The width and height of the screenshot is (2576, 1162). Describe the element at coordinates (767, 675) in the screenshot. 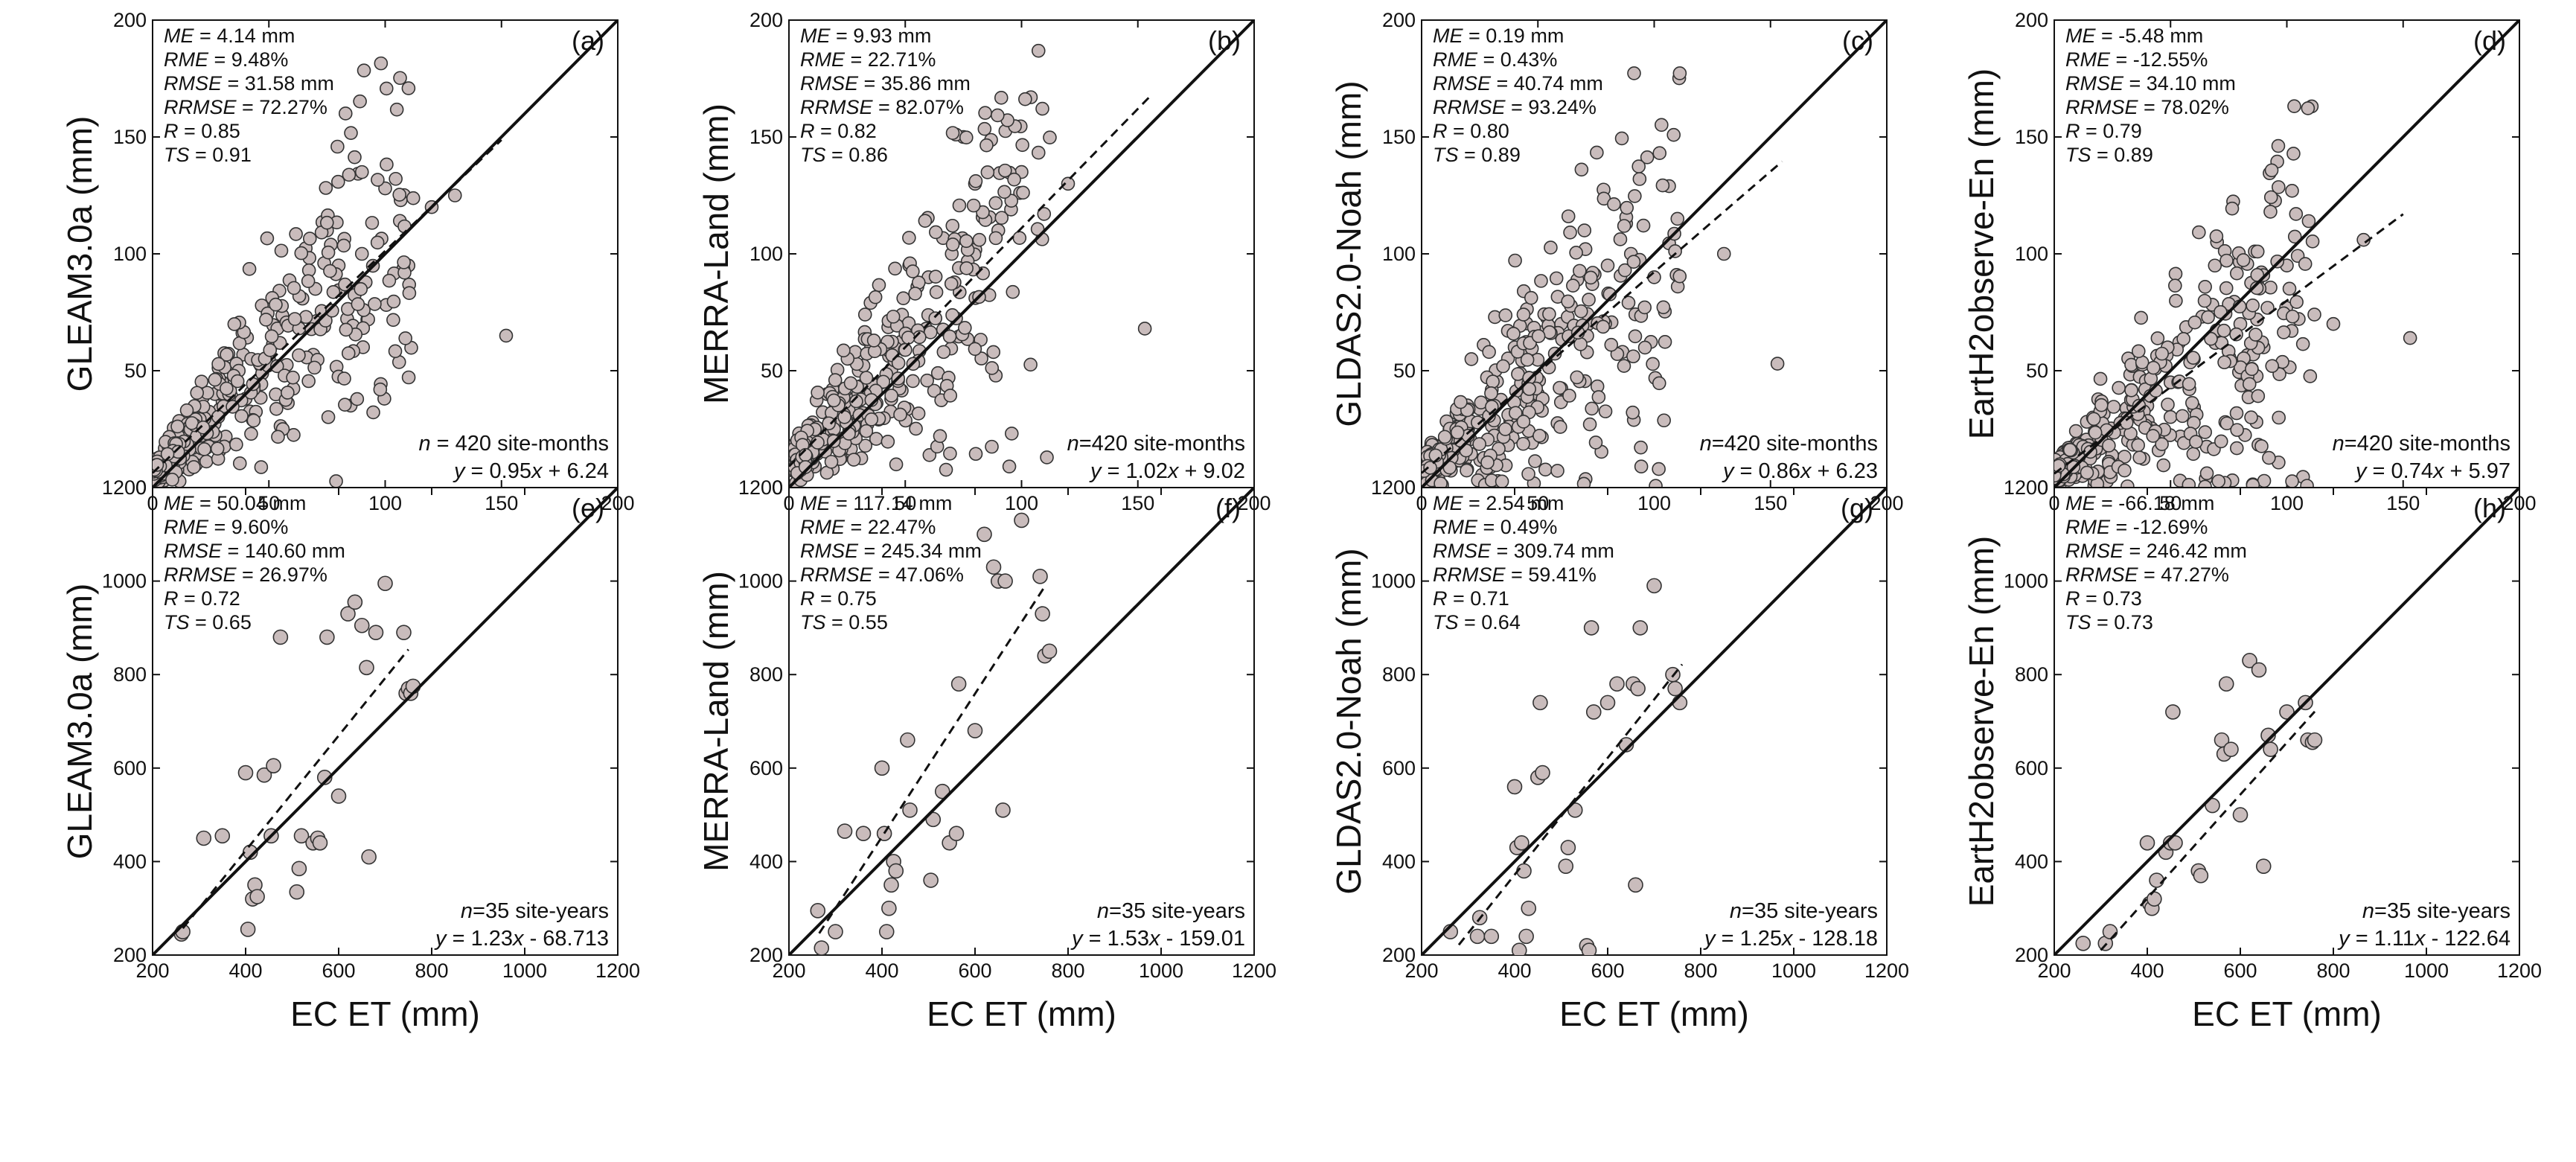

I see `y-tick-label: 800` at that location.